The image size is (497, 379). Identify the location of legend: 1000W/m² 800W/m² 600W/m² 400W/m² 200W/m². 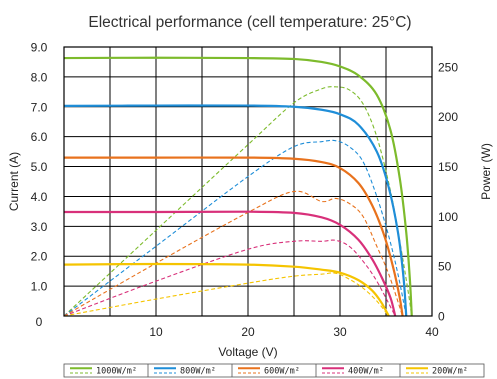
(274, 370).